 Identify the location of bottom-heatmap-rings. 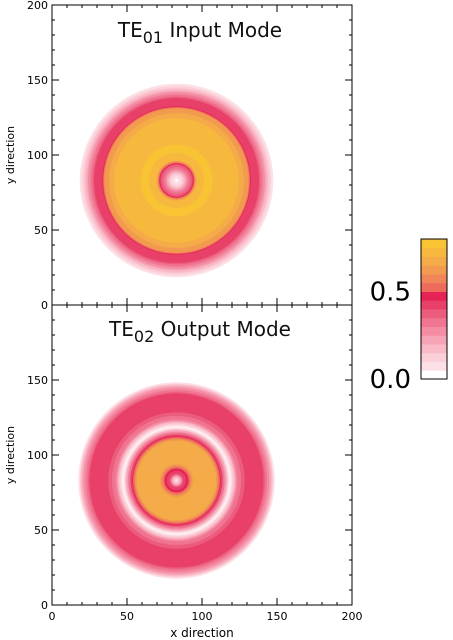
(176, 480).